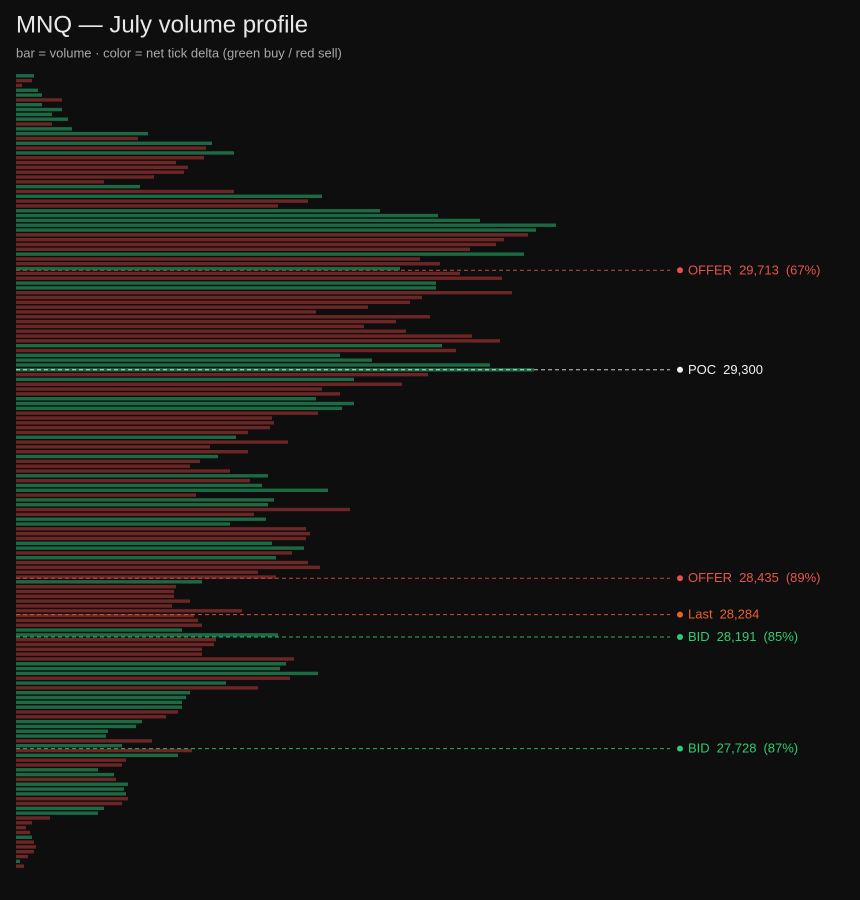 The height and width of the screenshot is (900, 860). What do you see at coordinates (759, 270) in the screenshot?
I see `level-price: 29,713` at bounding box center [759, 270].